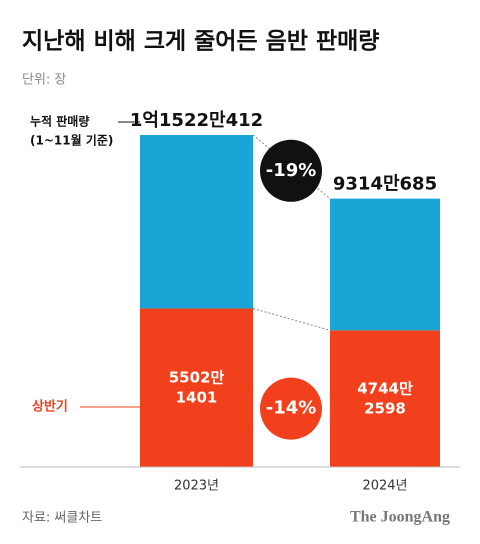 The height and width of the screenshot is (544, 480). What do you see at coordinates (385, 184) in the screenshot?
I see `total-label: 9314만685` at bounding box center [385, 184].